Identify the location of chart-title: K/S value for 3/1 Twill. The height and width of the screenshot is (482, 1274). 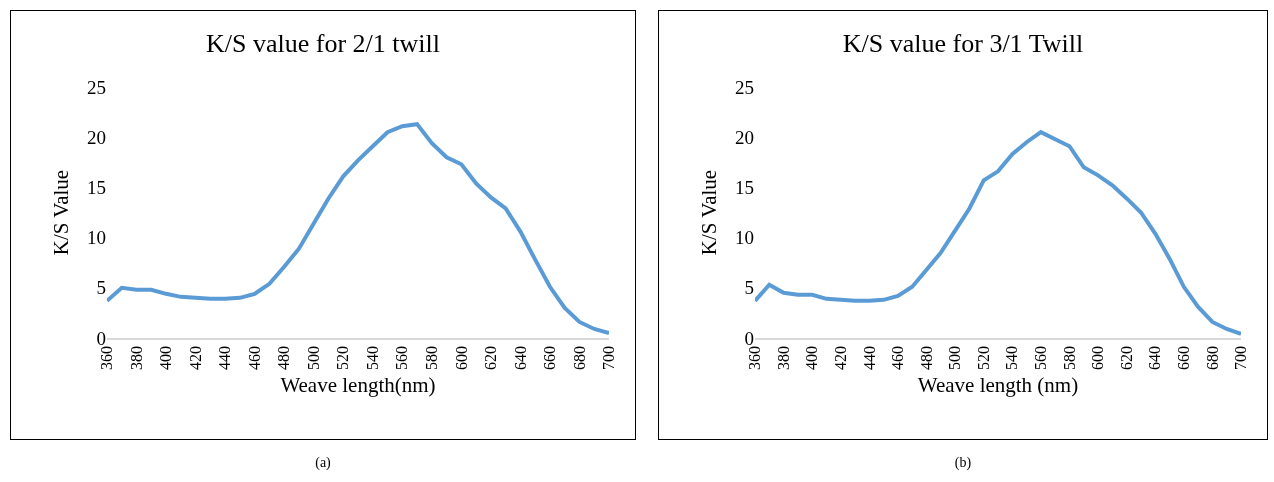
(963, 43).